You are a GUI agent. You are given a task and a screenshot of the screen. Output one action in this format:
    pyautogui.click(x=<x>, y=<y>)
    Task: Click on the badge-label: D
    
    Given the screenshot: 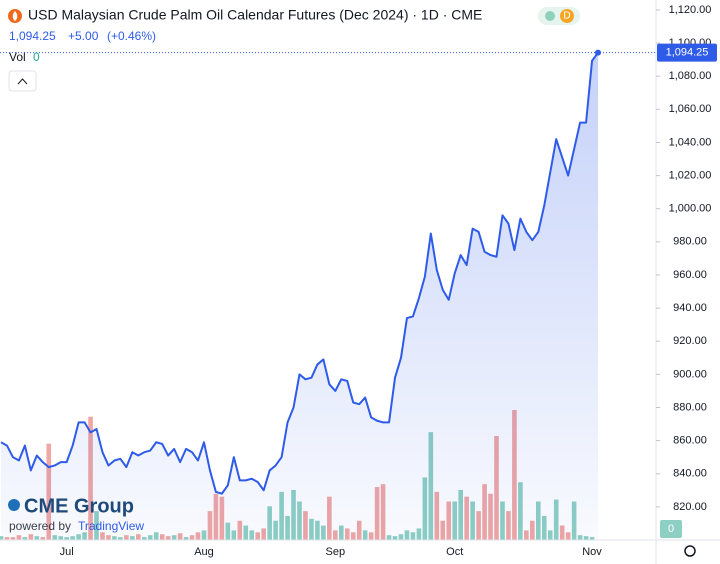 What is the action you would take?
    pyautogui.click(x=566, y=16)
    